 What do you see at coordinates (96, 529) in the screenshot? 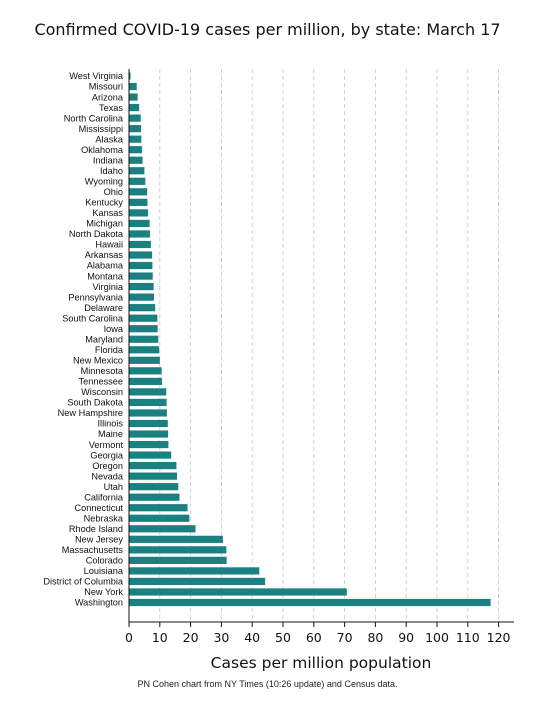
I see `category-label: Rhode Island` at bounding box center [96, 529].